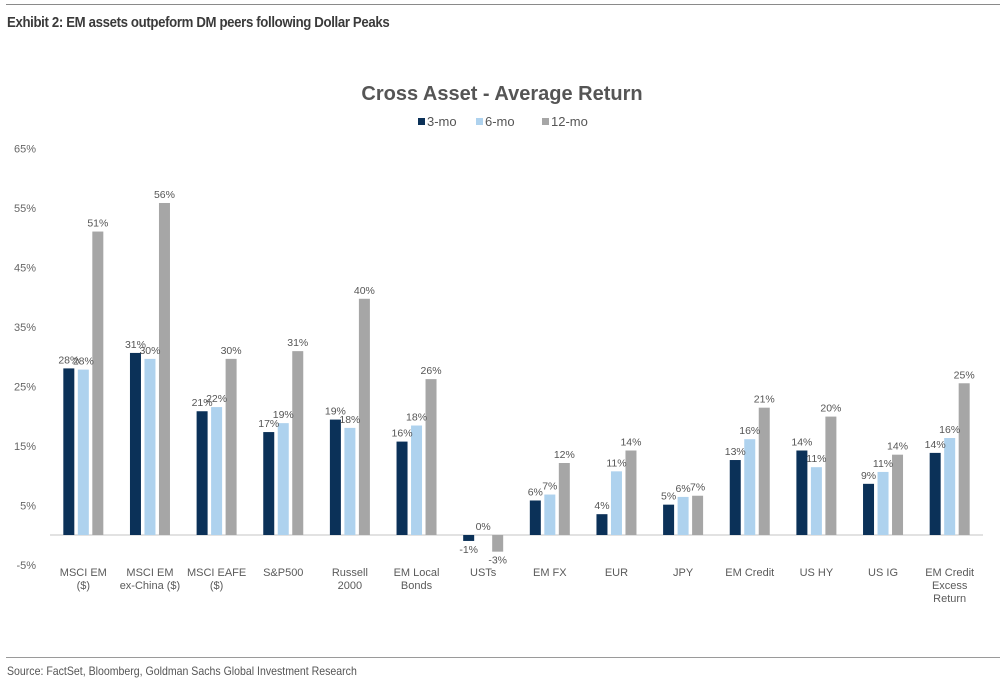 This screenshot has height=681, width=1000. I want to click on x-tick-label: MSCI EM, so click(83, 573).